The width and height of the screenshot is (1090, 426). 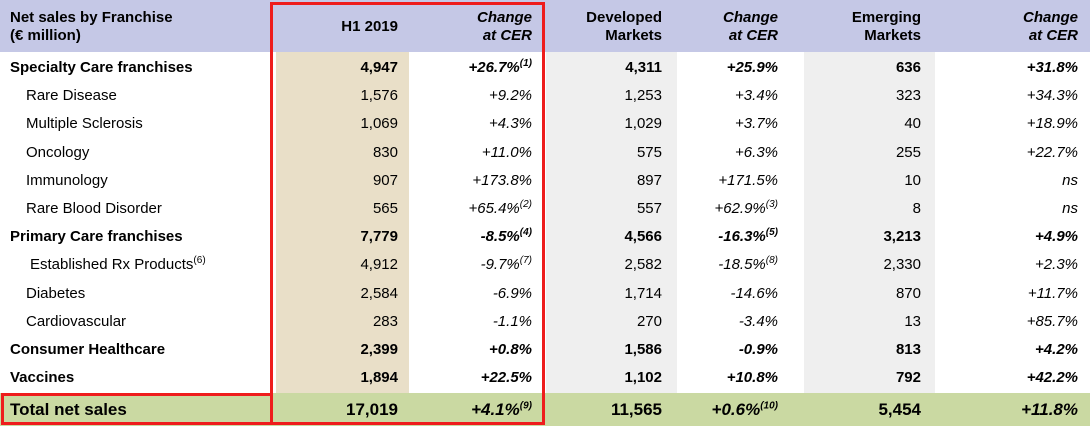 What do you see at coordinates (510, 96) in the screenshot?
I see `h1-change-value: +9.2%` at bounding box center [510, 96].